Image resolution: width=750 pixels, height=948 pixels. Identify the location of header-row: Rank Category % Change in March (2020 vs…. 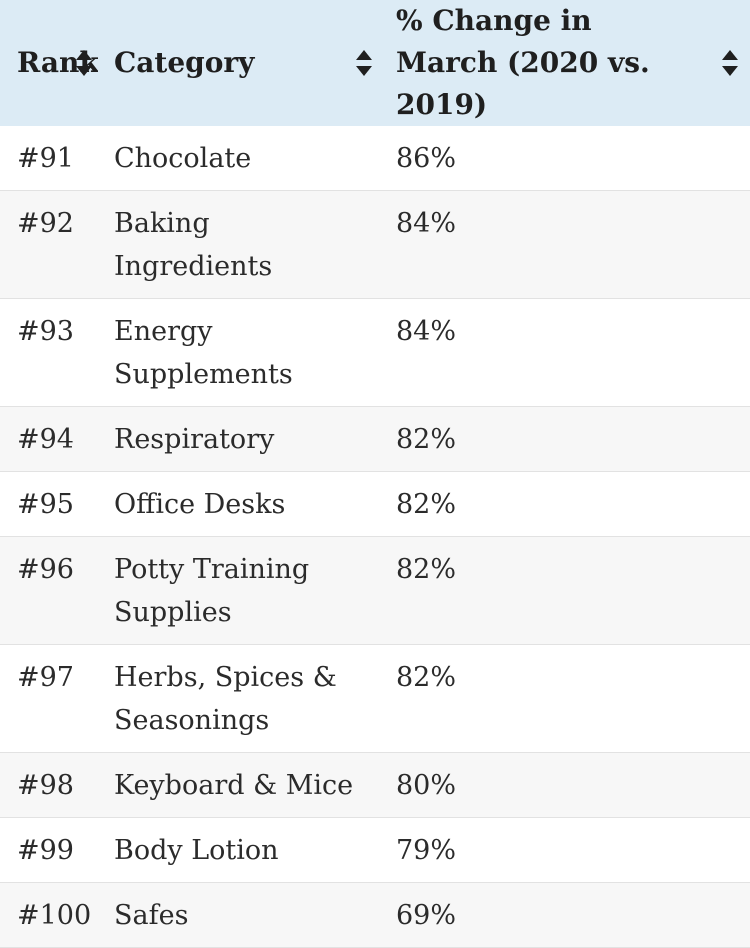
(375, 63).